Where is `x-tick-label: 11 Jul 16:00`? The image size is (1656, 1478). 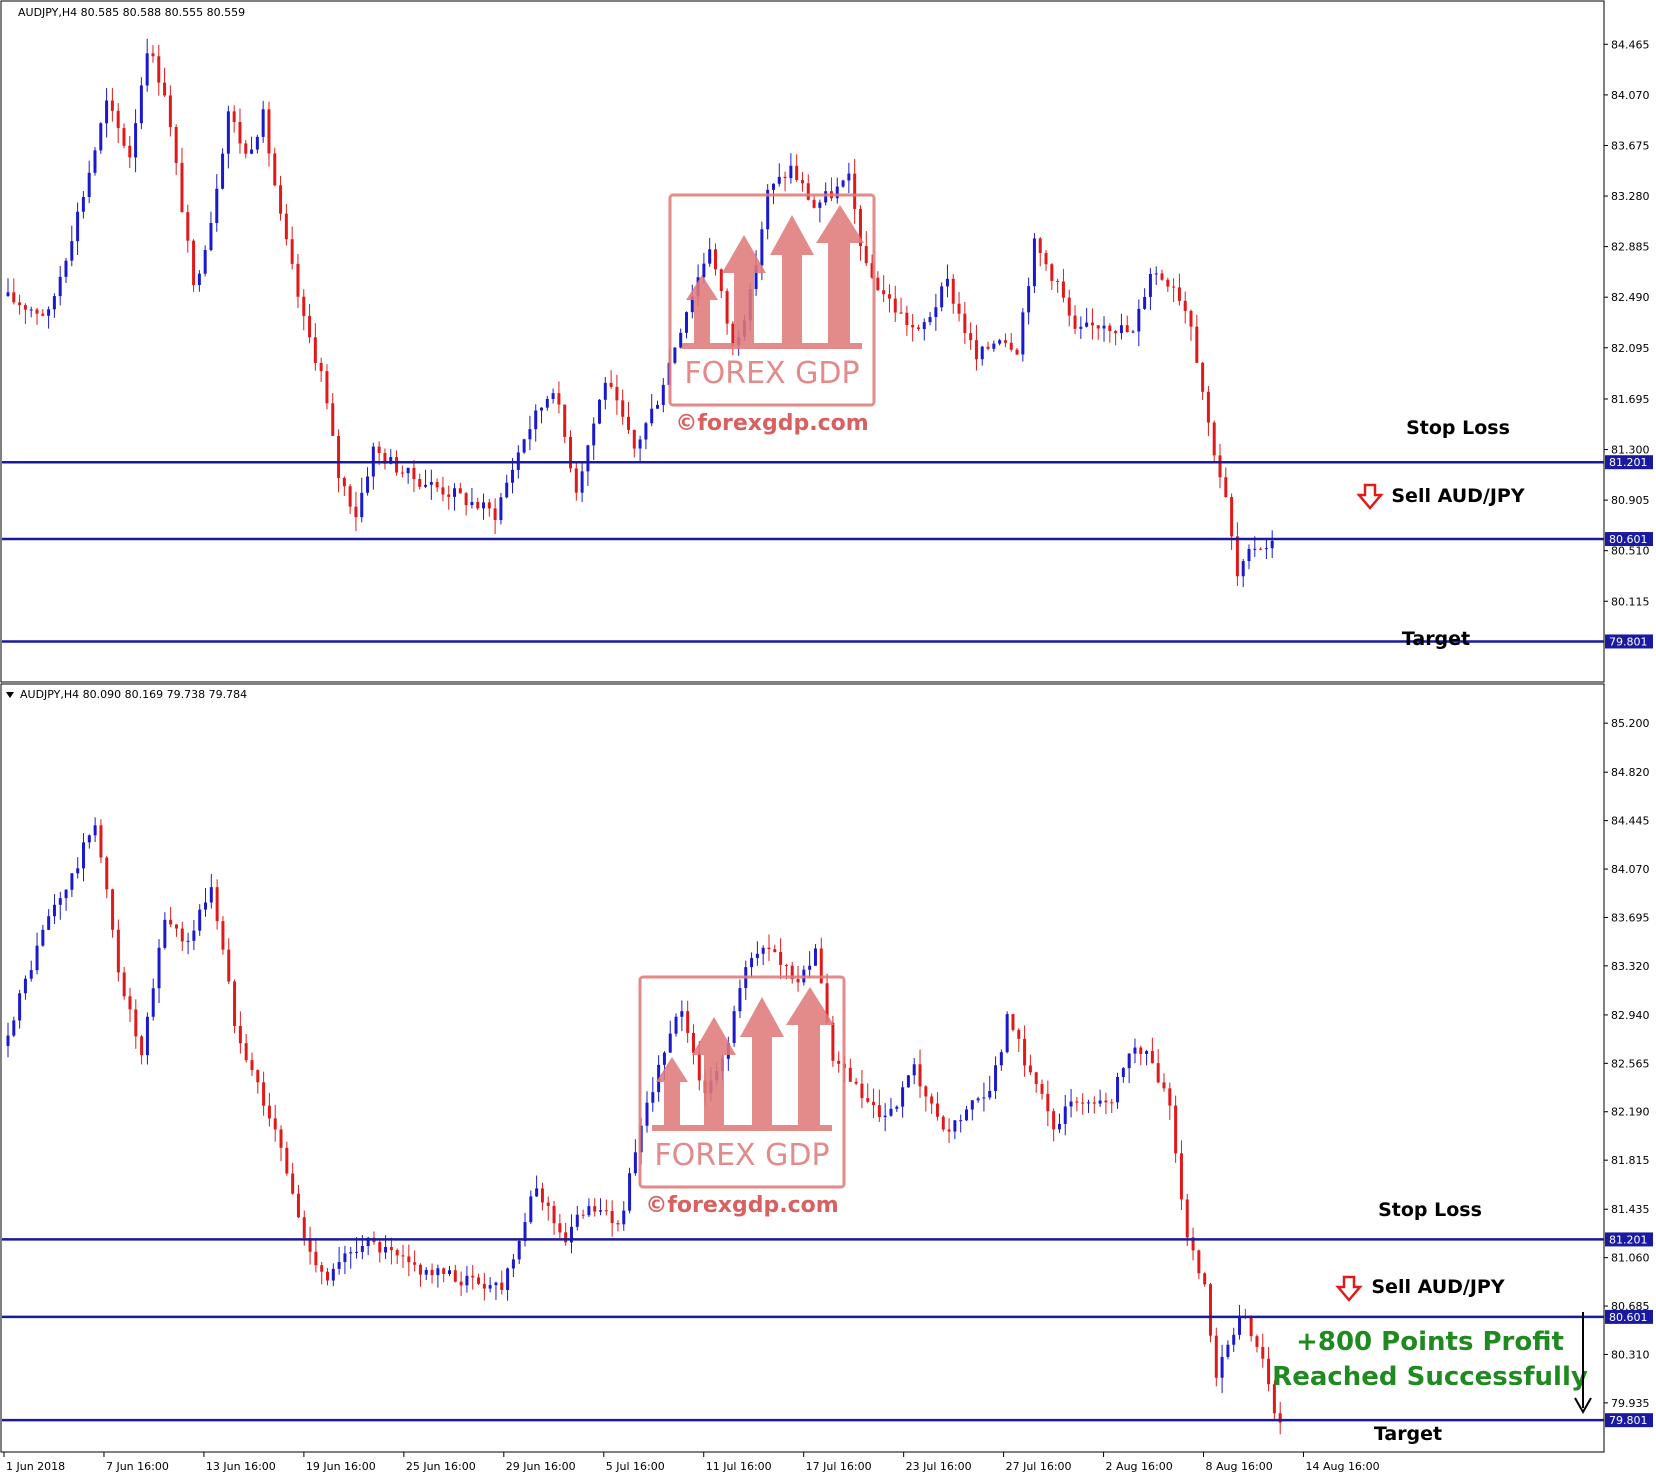
x-tick-label: 11 Jul 16:00 is located at coordinates (739, 1466).